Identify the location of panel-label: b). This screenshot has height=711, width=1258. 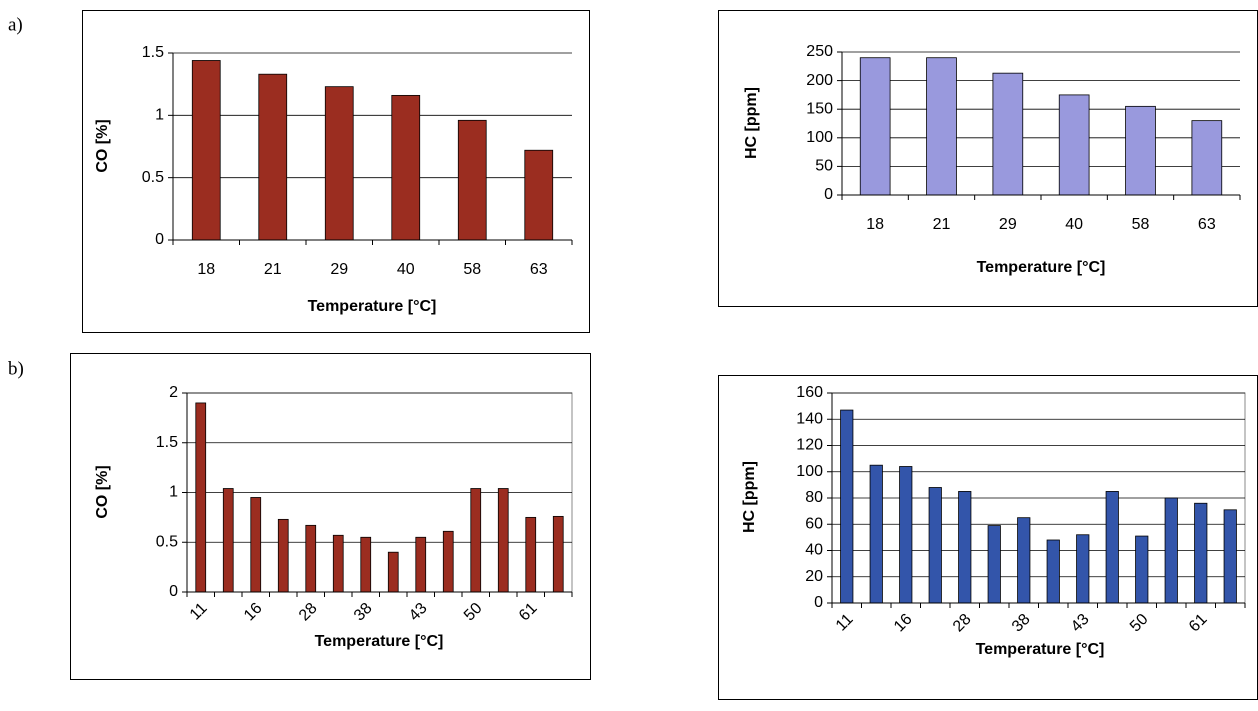
(16, 368).